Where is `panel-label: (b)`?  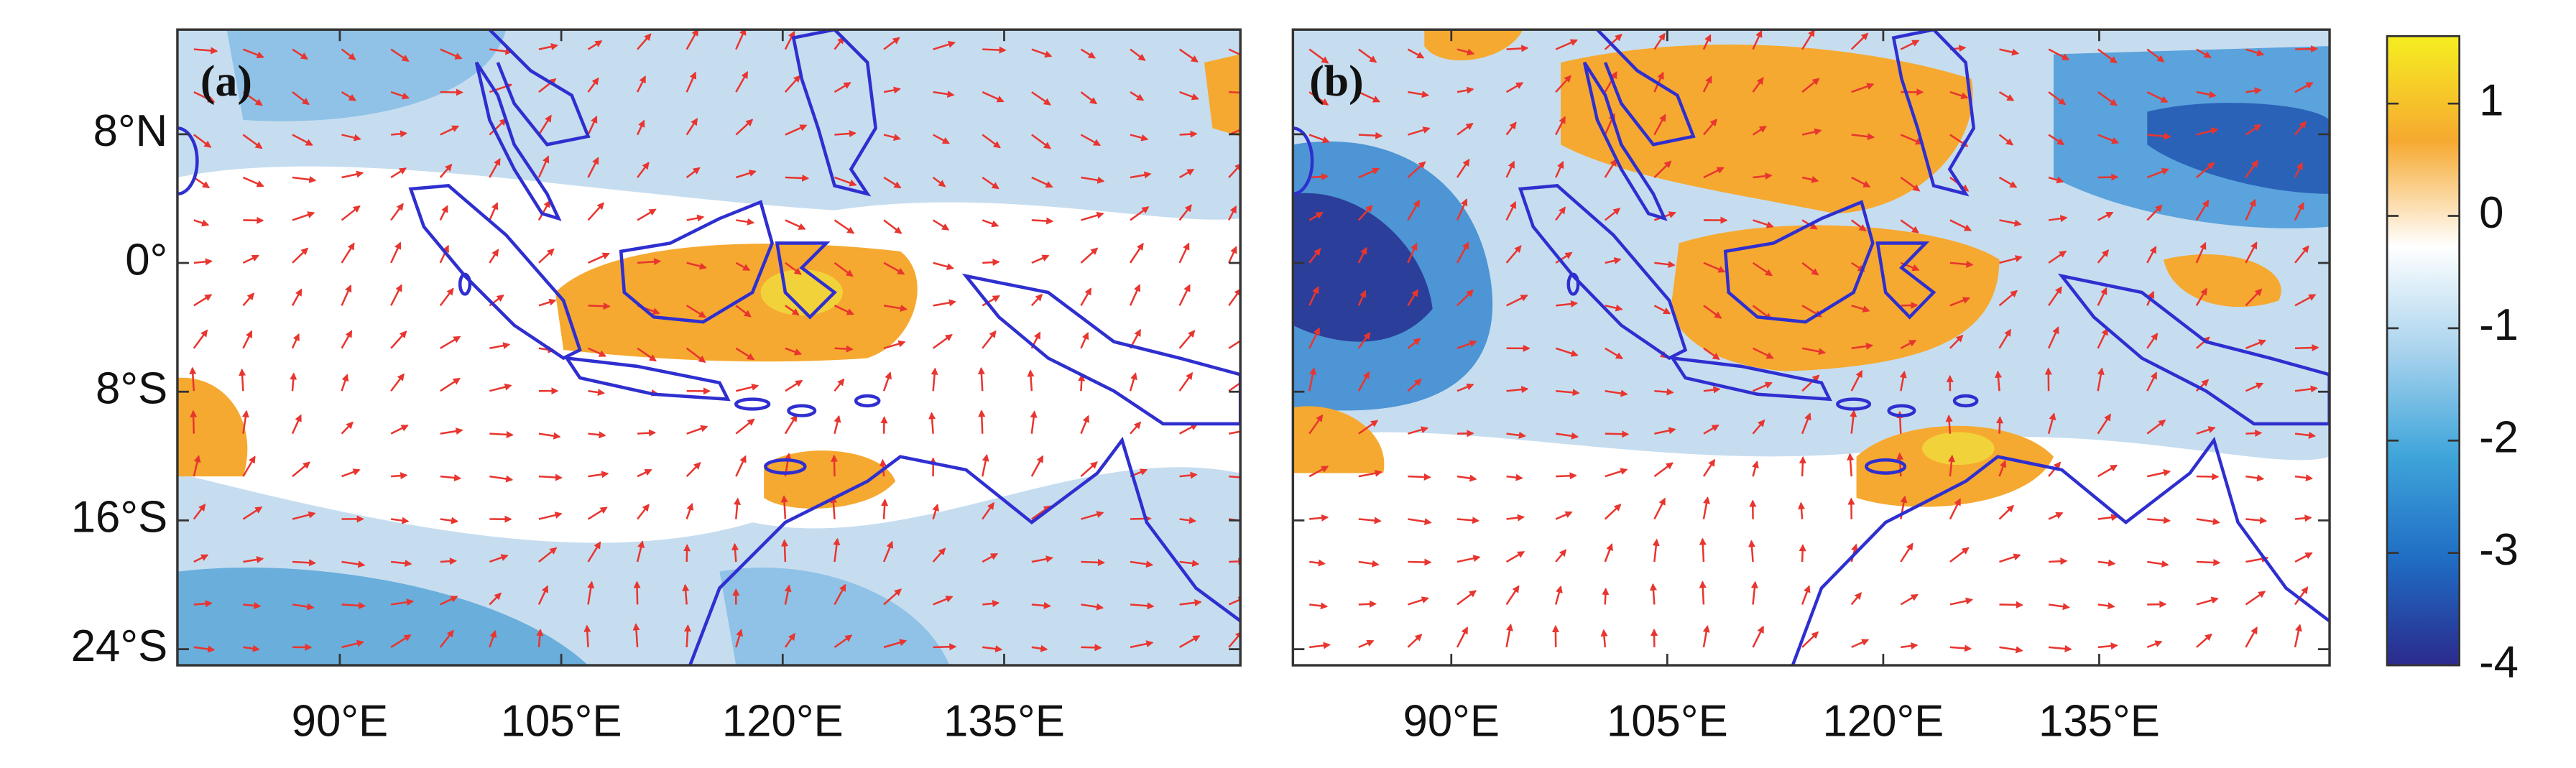 panel-label: (b) is located at coordinates (1336, 81).